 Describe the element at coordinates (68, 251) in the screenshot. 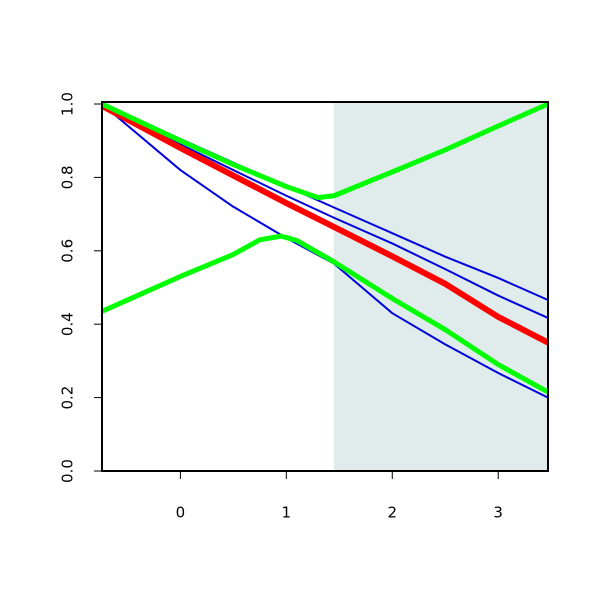

I see `y-tick-label: 0.6` at that location.